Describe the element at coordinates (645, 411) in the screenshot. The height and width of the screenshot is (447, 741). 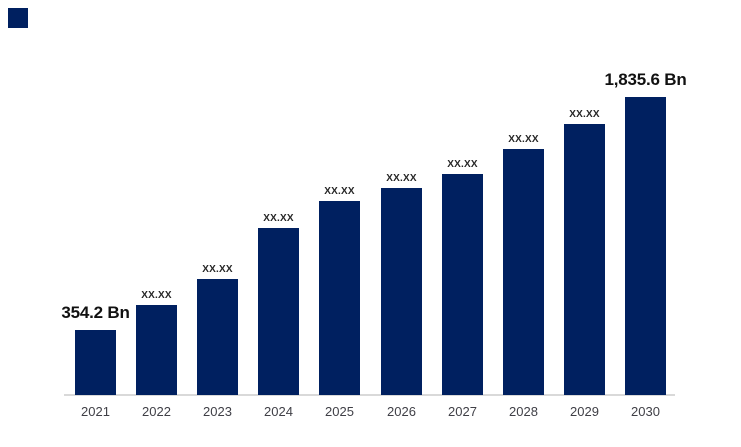
I see `x-axis-tick-label: 2030` at that location.